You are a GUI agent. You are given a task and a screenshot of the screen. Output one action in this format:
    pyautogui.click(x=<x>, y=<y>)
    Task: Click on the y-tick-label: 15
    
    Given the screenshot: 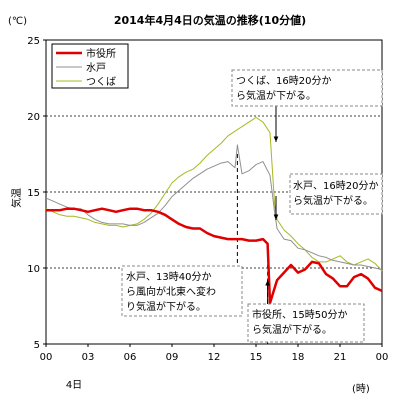 What is the action you would take?
    pyautogui.click(x=33, y=193)
    